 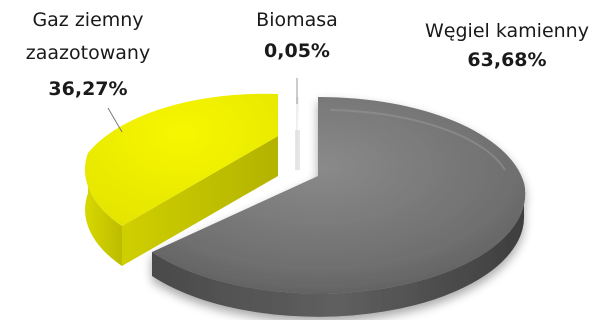 What do you see at coordinates (297, 35) in the screenshot?
I see `label-biomasa: Biomasa 0,05%` at bounding box center [297, 35].